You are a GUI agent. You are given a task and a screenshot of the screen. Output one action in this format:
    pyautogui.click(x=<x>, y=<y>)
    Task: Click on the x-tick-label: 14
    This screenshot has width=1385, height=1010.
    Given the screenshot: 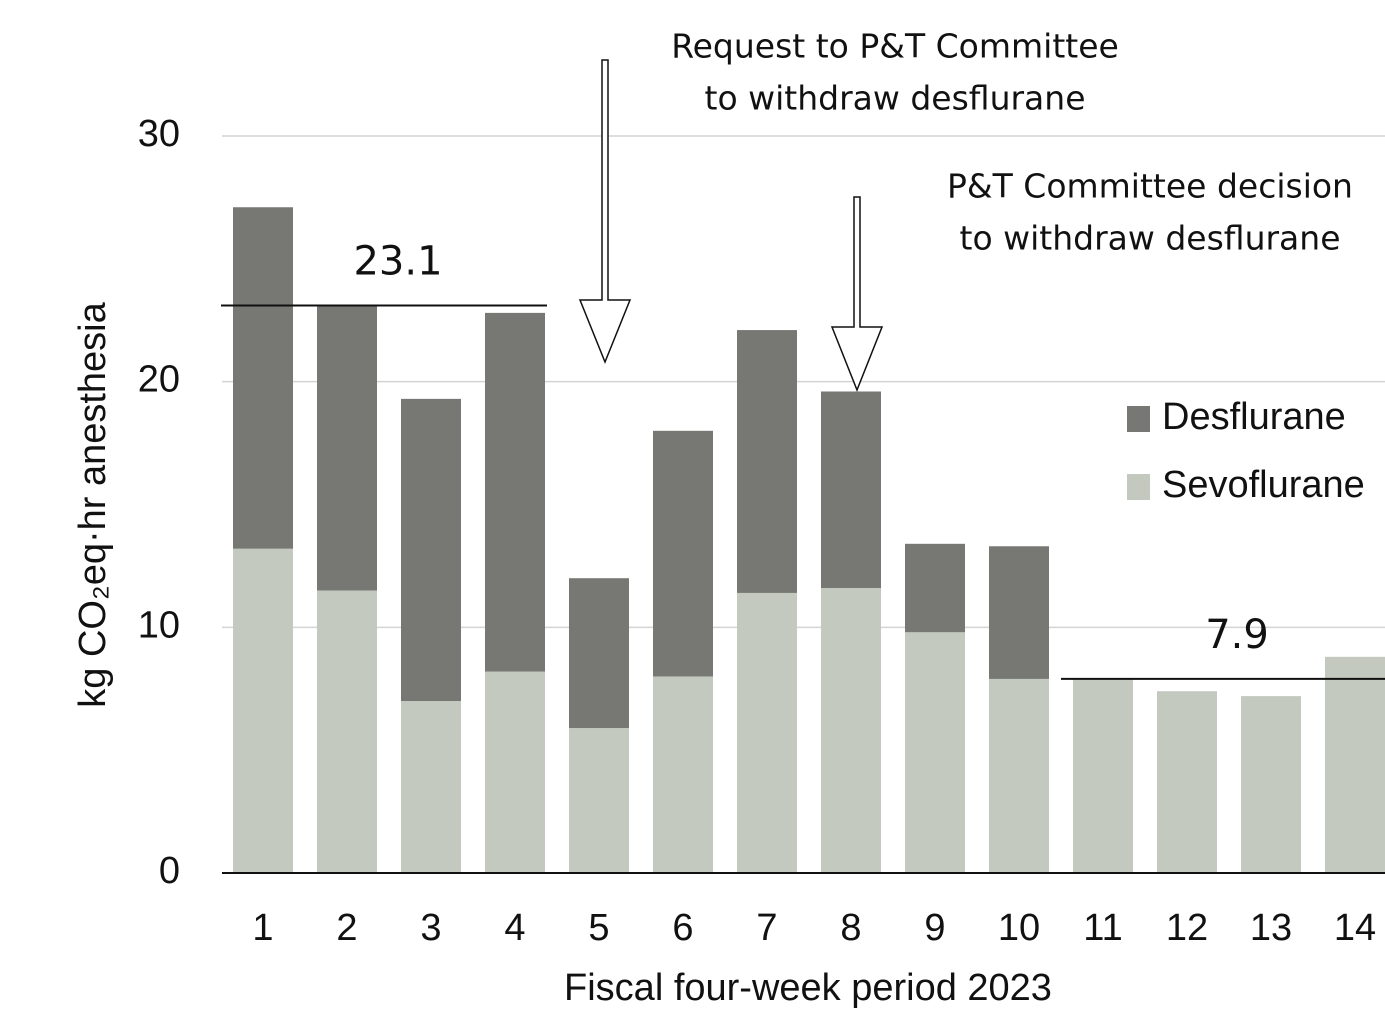 What is the action you would take?
    pyautogui.click(x=1355, y=928)
    